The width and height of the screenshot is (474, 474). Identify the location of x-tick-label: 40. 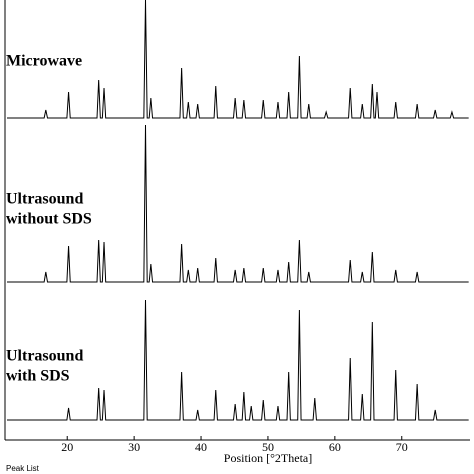
(201, 447).